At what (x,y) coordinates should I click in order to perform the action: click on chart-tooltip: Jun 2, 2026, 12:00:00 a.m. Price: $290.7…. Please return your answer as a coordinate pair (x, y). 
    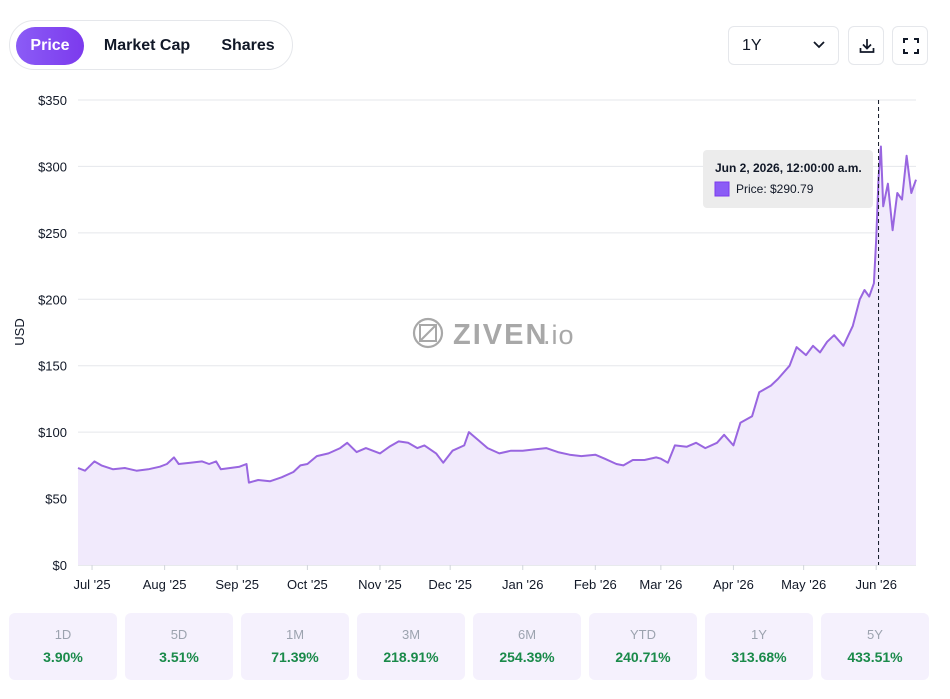
    Looking at the image, I should click on (788, 179).